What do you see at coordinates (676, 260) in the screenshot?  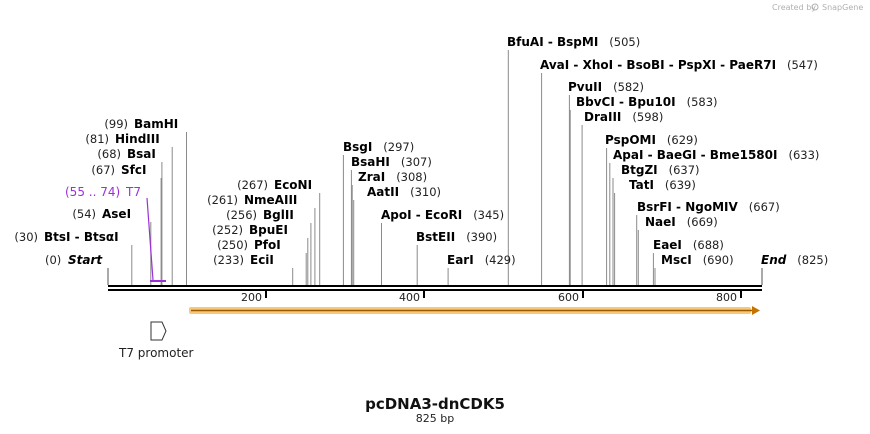 I see `site-label-msci: MscI` at bounding box center [676, 260].